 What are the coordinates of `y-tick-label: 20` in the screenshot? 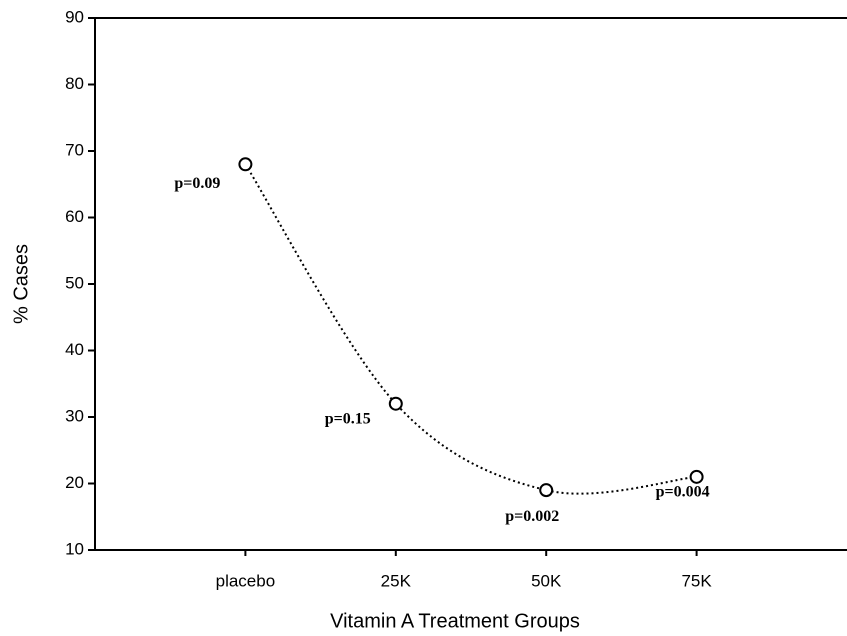 It's located at (74, 482).